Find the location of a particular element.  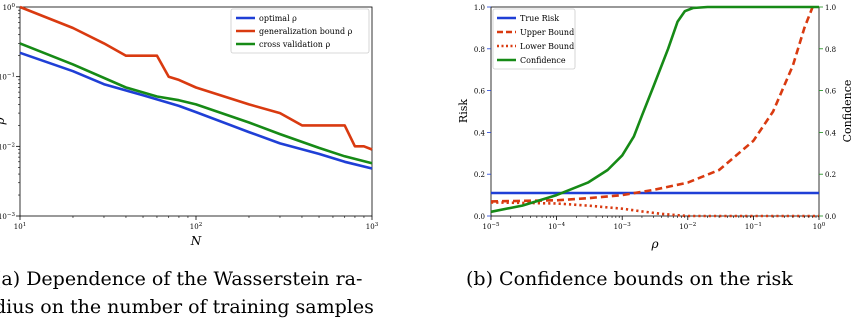

chart-b-xtick-label: 10⁻¹ is located at coordinates (753, 226).